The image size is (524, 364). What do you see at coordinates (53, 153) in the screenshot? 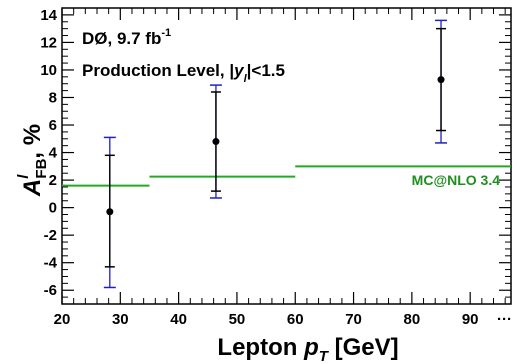
I see `y-tick-label: 4` at bounding box center [53, 153].